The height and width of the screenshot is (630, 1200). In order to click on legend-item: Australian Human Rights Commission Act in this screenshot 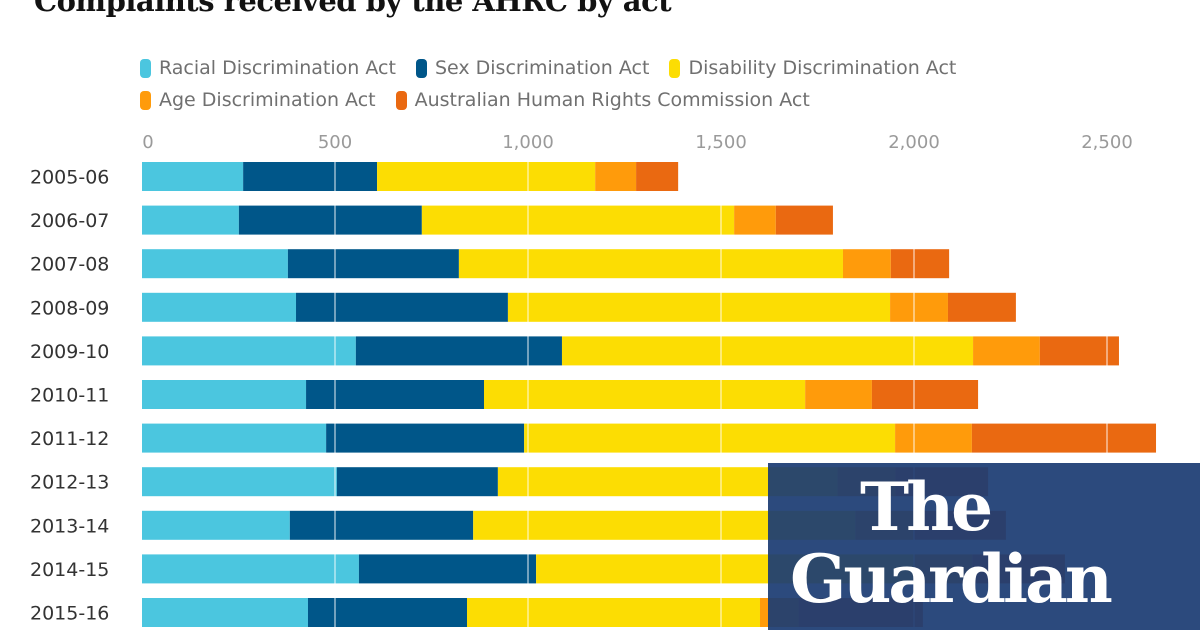, I will do `click(602, 100)`.